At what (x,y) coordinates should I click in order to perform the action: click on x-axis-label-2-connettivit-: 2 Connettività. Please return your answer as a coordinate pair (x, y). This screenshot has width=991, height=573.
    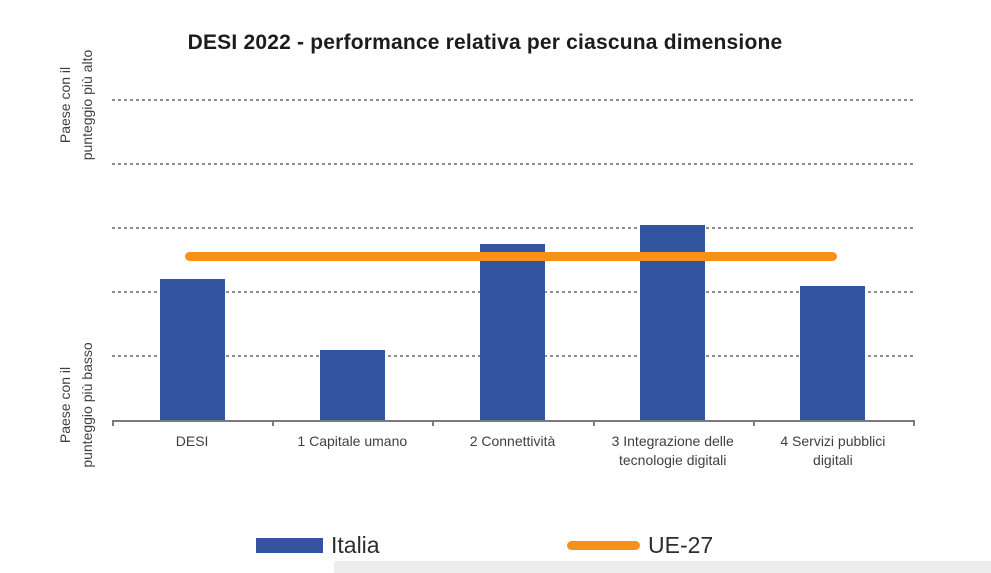
    Looking at the image, I should click on (512, 441).